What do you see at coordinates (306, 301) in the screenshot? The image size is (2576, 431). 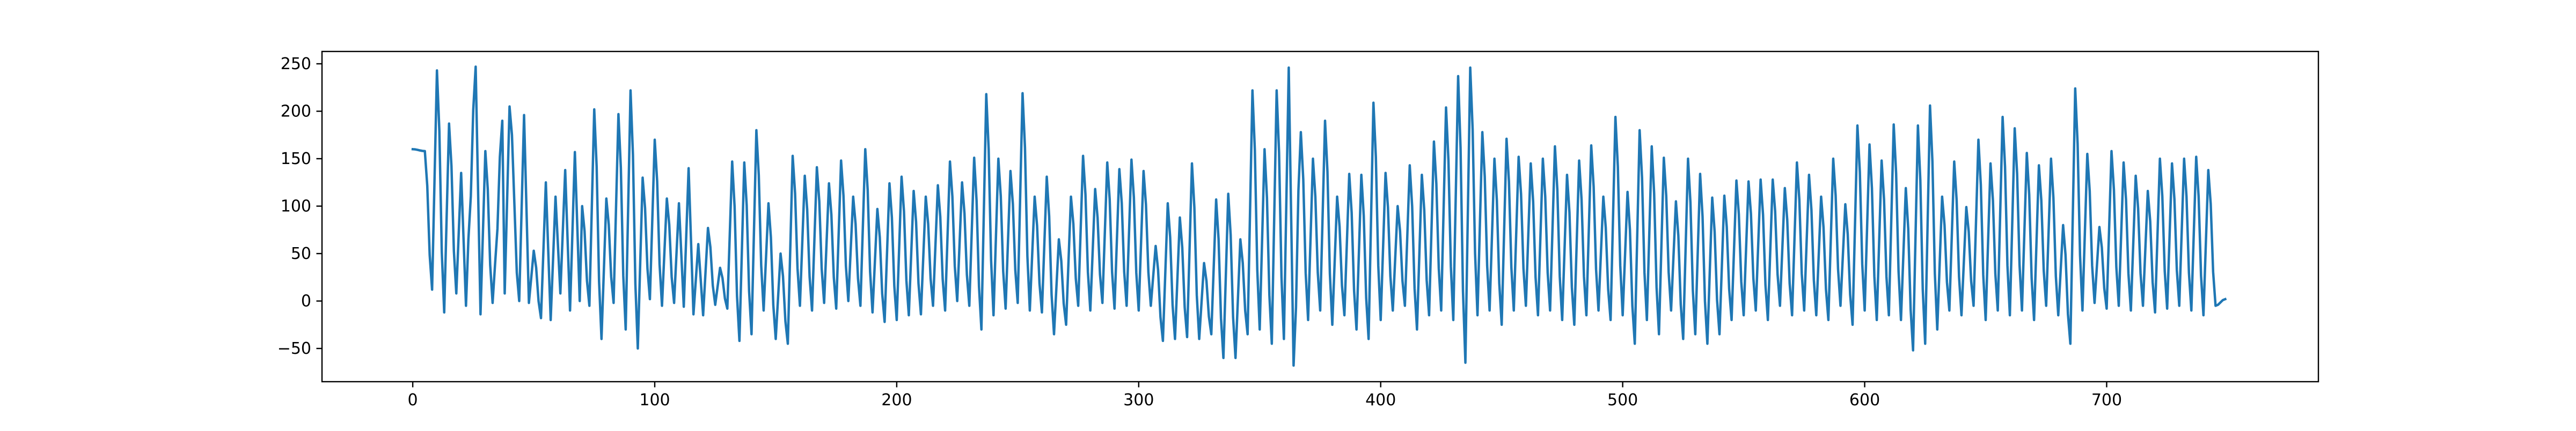 I see `y-tick-label: 0` at bounding box center [306, 301].